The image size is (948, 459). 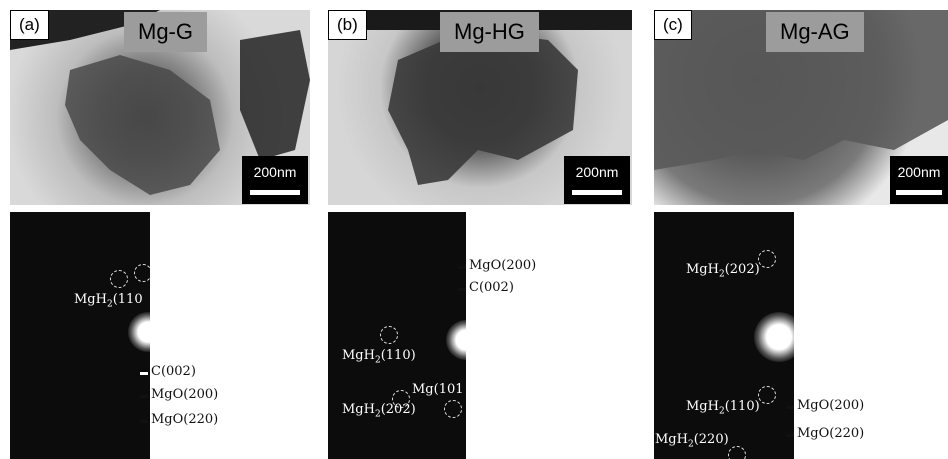 I want to click on diffraction-pattern-c, so click(x=724, y=335).